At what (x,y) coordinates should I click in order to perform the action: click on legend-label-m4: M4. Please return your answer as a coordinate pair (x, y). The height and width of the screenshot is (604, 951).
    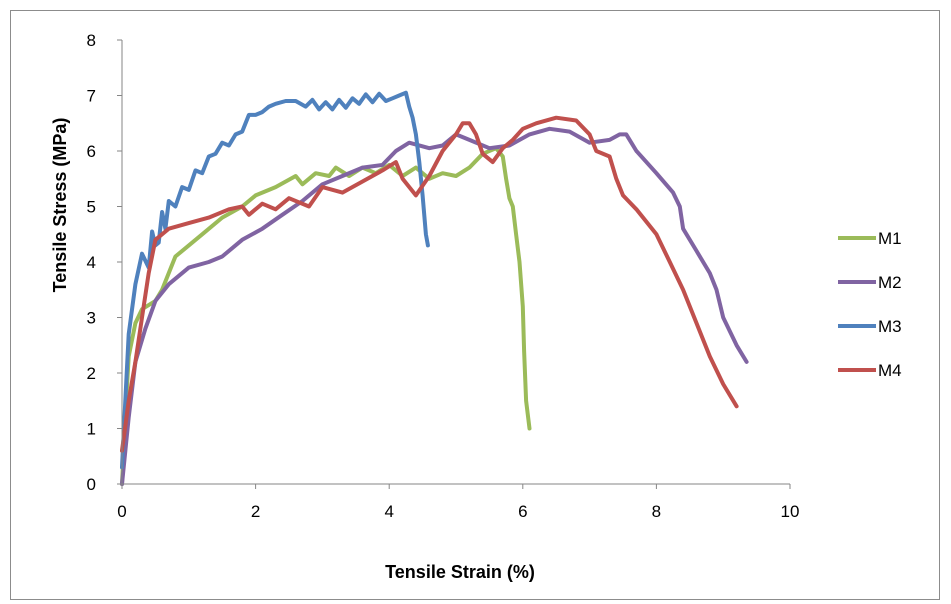
    Looking at the image, I should click on (890, 370).